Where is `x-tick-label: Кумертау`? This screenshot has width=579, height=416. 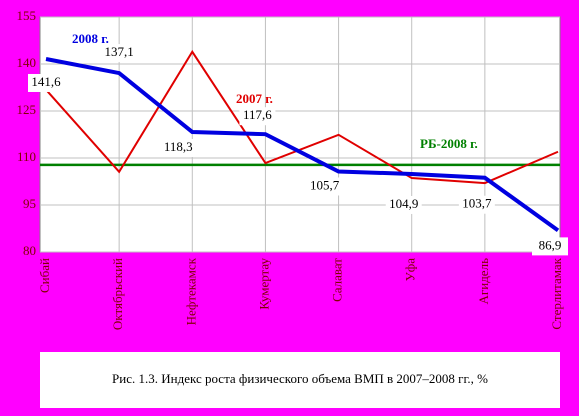 x-tick-label: Кумертау is located at coordinates (263, 284).